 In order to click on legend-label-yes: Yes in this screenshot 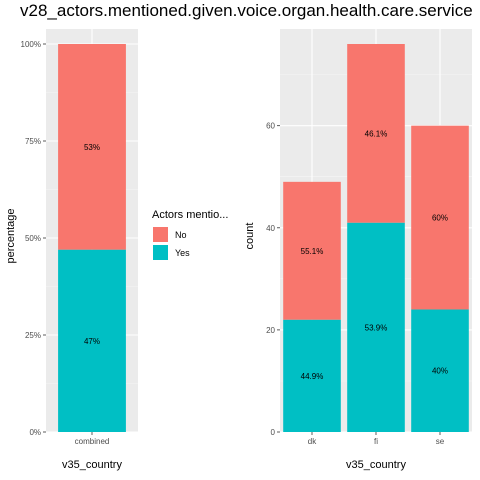, I will do `click(182, 253)`.